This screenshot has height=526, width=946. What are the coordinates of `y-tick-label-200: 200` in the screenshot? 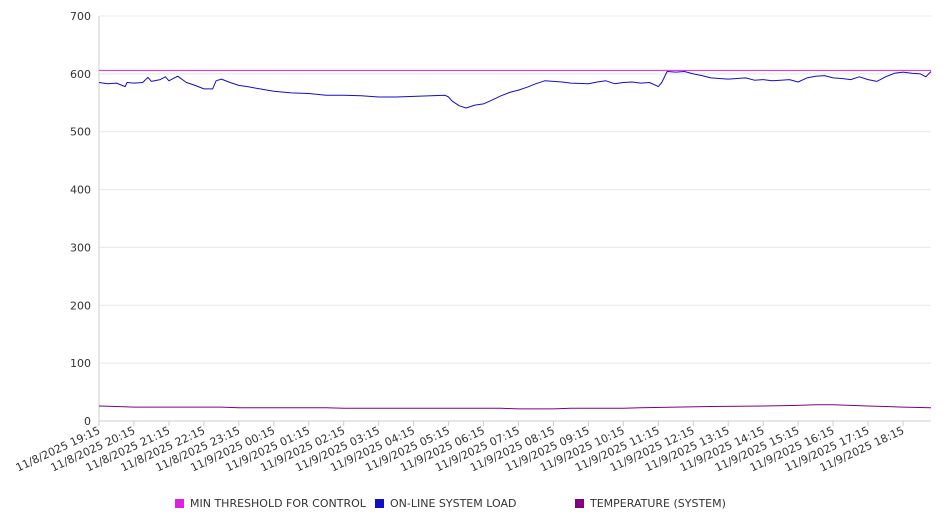 It's located at (80, 305).